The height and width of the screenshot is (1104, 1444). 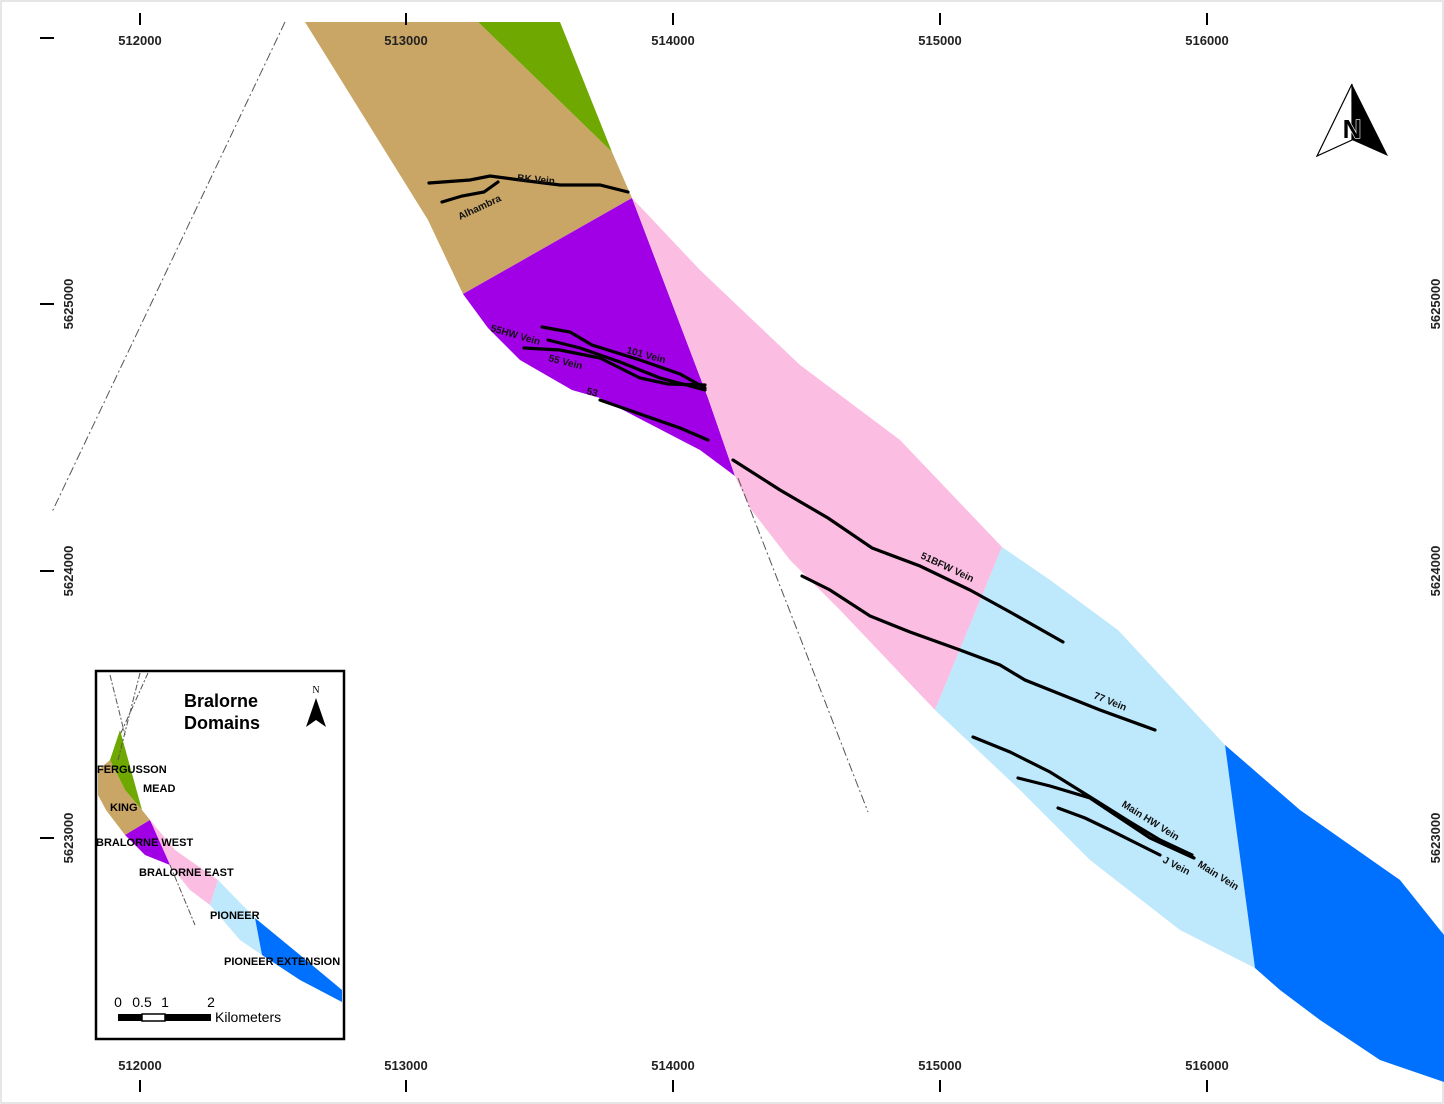 I want to click on y-tick-label-right: 5623000, so click(x=1435, y=838).